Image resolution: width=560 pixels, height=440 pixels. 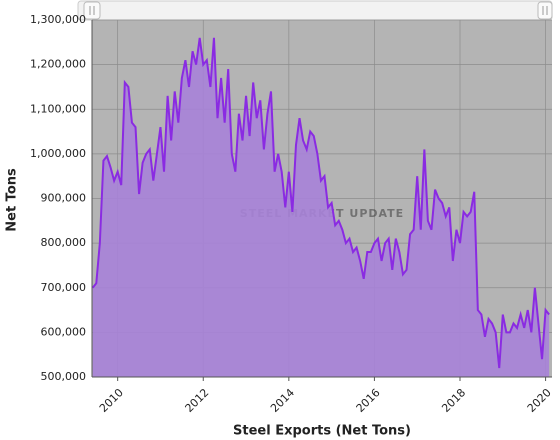 What do you see at coordinates (545, 10) in the screenshot?
I see `slider-handle-right` at bounding box center [545, 10].